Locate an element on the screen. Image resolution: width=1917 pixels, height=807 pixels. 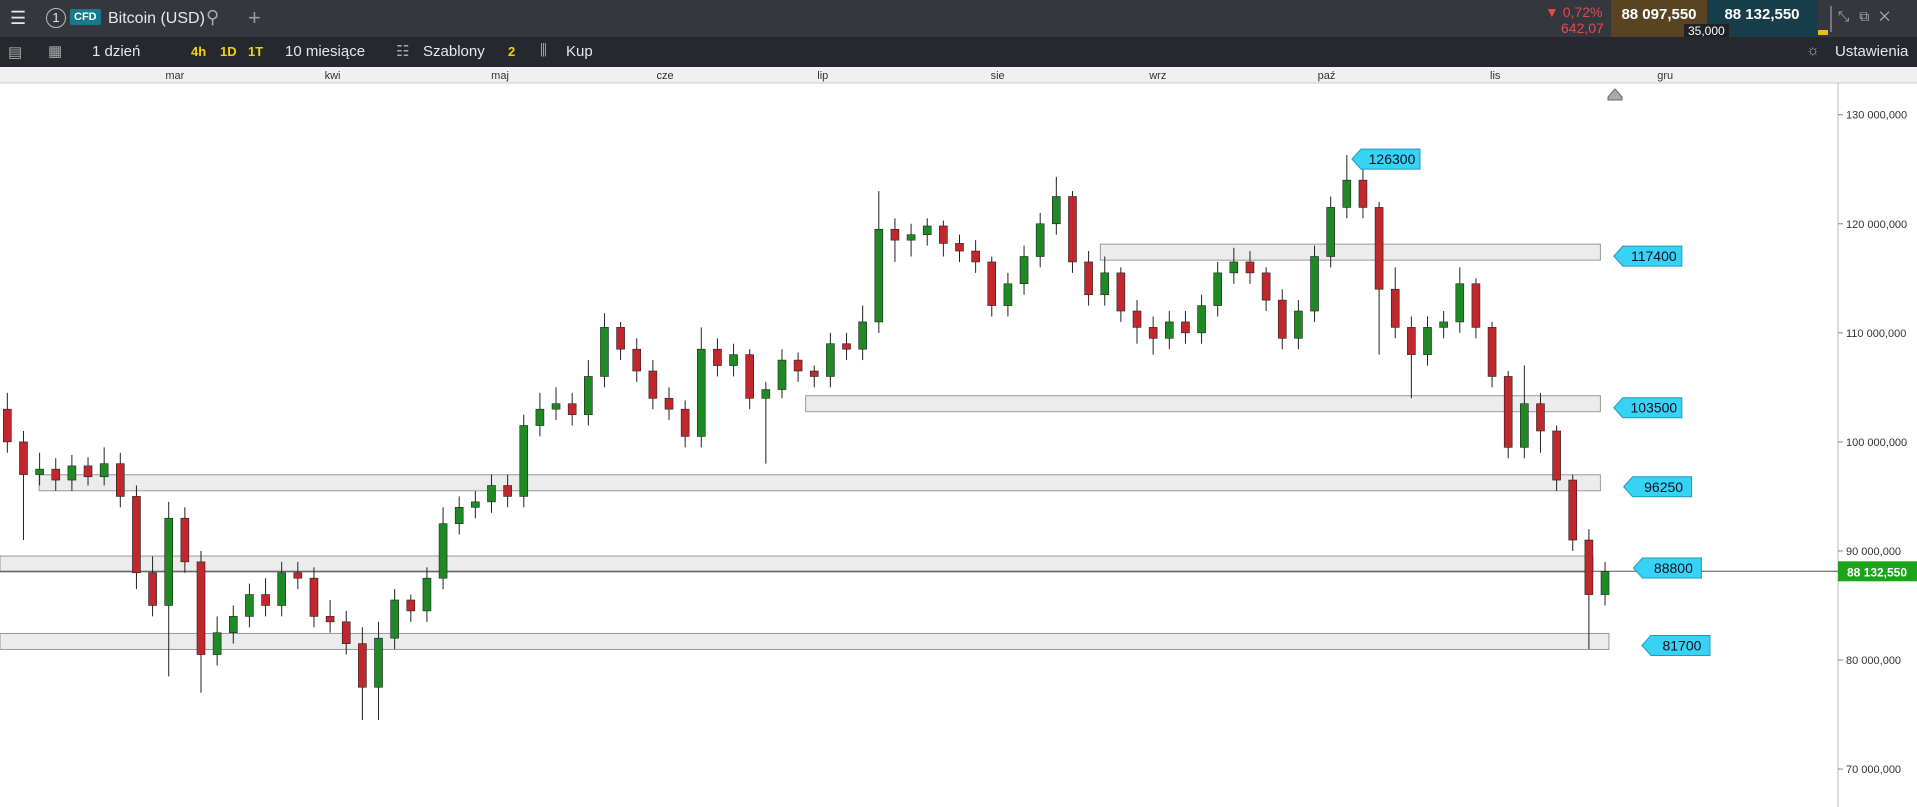
settings-icon: ☼ is located at coordinates (1813, 50).